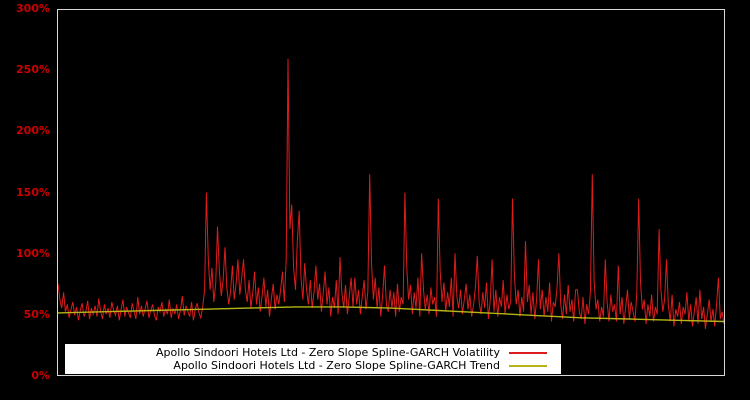 Image resolution: width=750 pixels, height=400 pixels. I want to click on y-tick-label: 300%, so click(33, 8).